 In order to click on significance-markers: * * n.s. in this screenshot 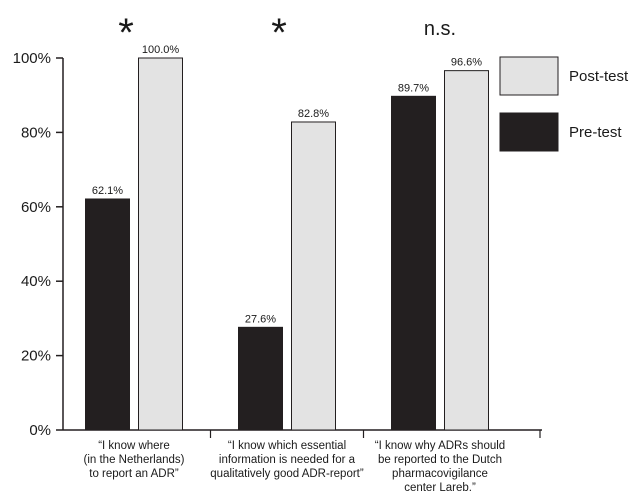, I will do `click(287, 33)`.